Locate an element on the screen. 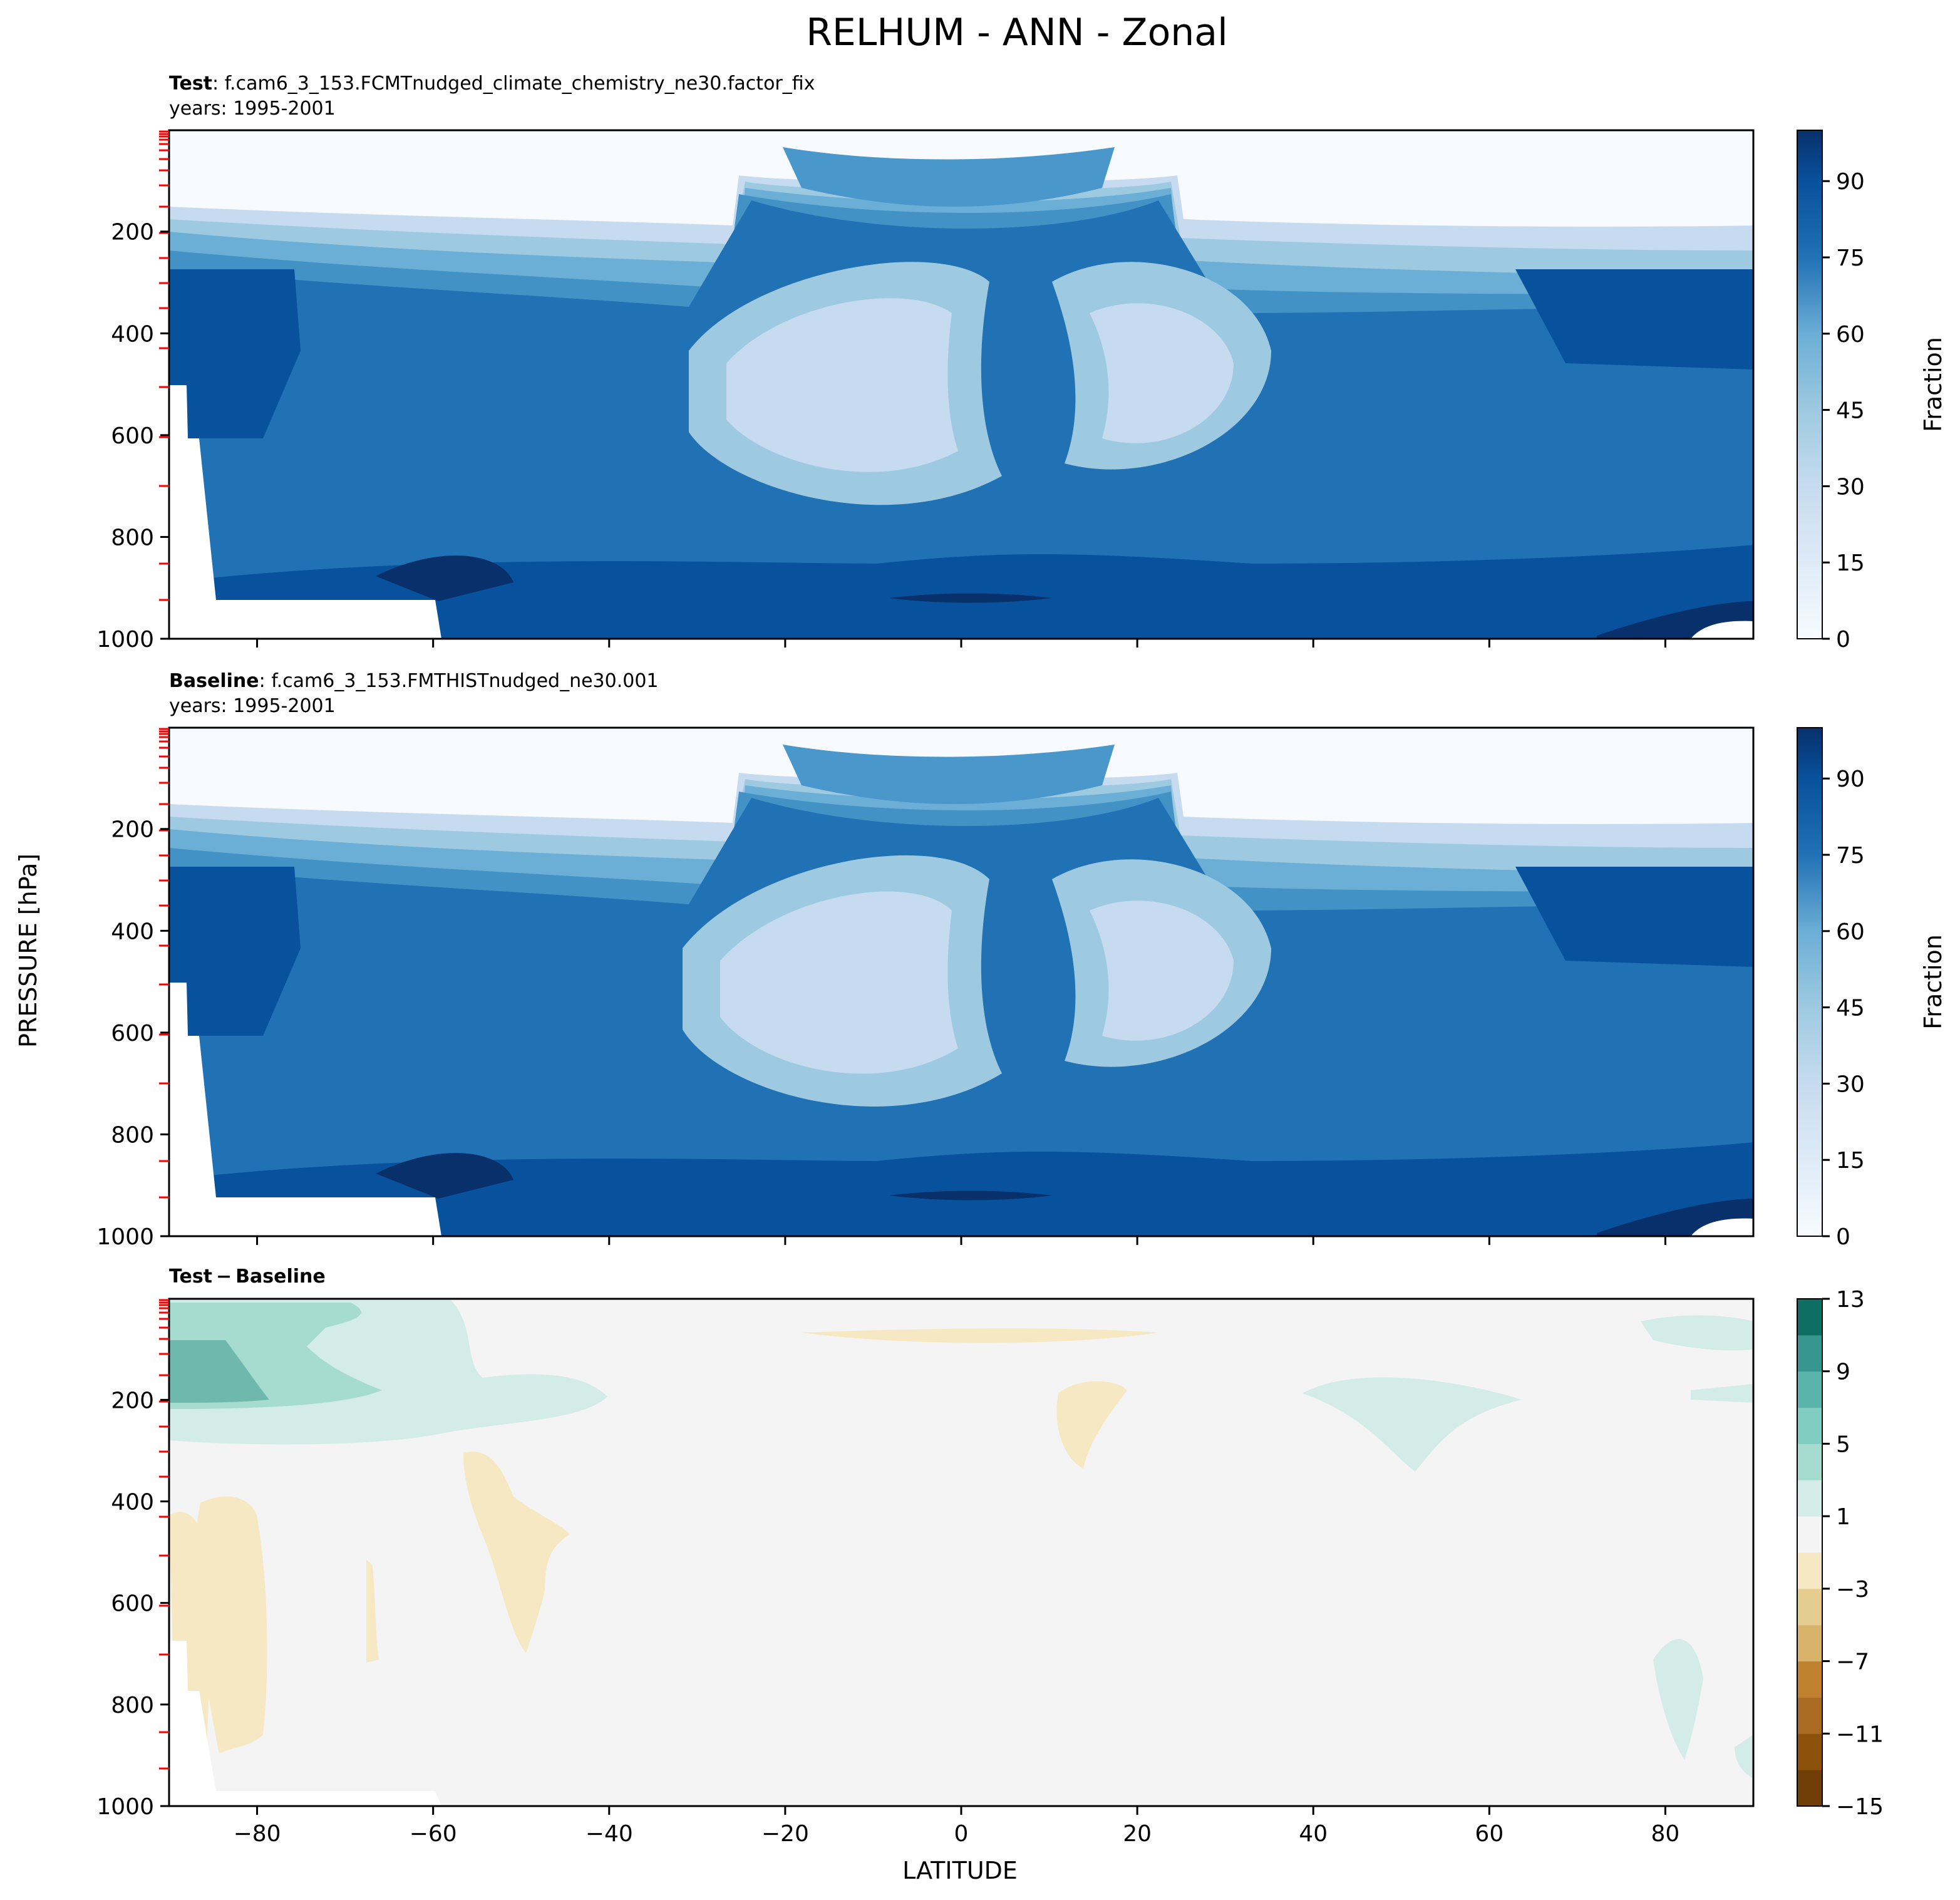  diff-sh-mid-neg is located at coordinates (516, 1552).